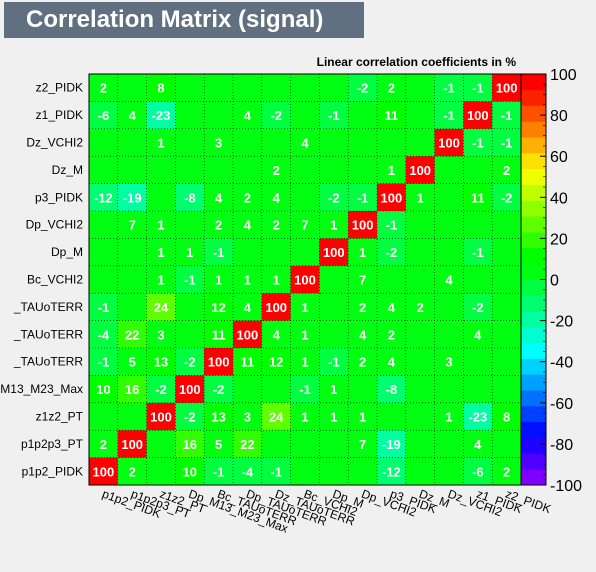 Image resolution: width=596 pixels, height=572 pixels. What do you see at coordinates (478, 471) in the screenshot?
I see `cell-value: -6` at bounding box center [478, 471].